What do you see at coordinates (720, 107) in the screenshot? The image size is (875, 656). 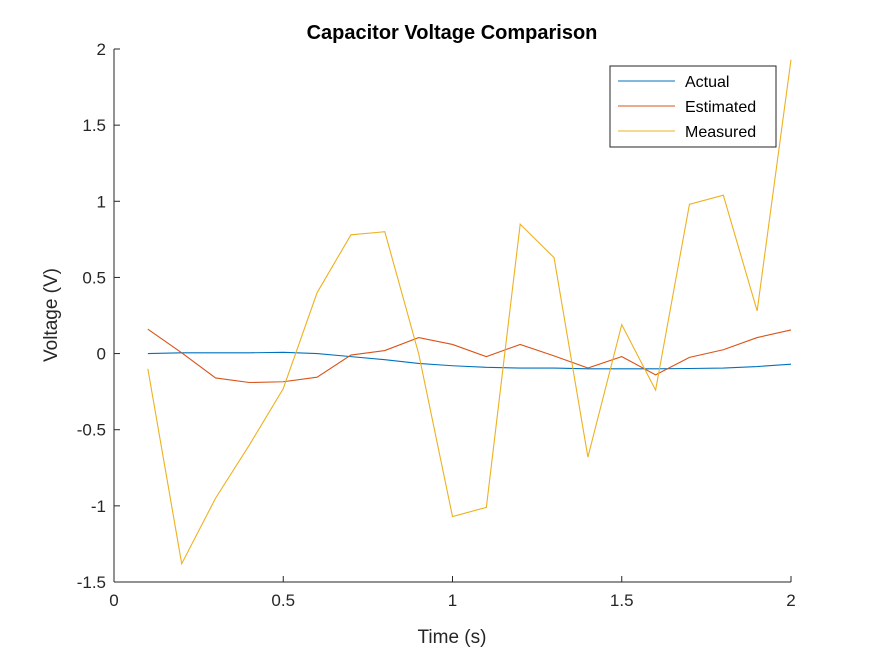 I see `legend-label-estimated: Estimated` at bounding box center [720, 107].